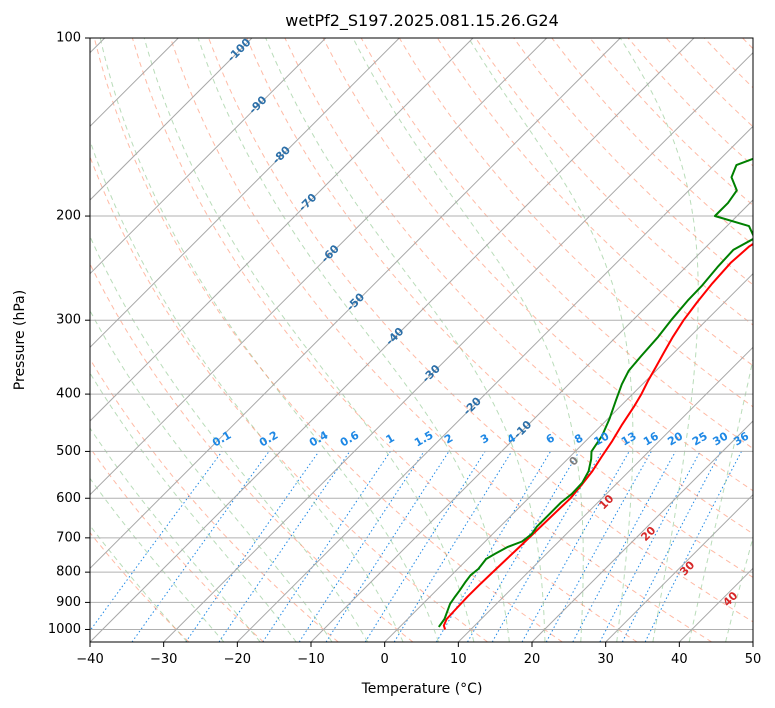 Image resolution: width=775 pixels, height=708 pixels. What do you see at coordinates (20, 340) in the screenshot?
I see `y-axis-title: Pressure (hPa)` at bounding box center [20, 340].